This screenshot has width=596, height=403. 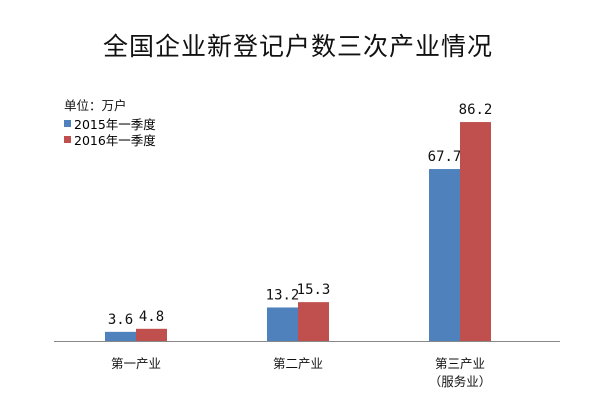 I want to click on legend-label-2015: 2015年一季度, so click(x=115, y=124).